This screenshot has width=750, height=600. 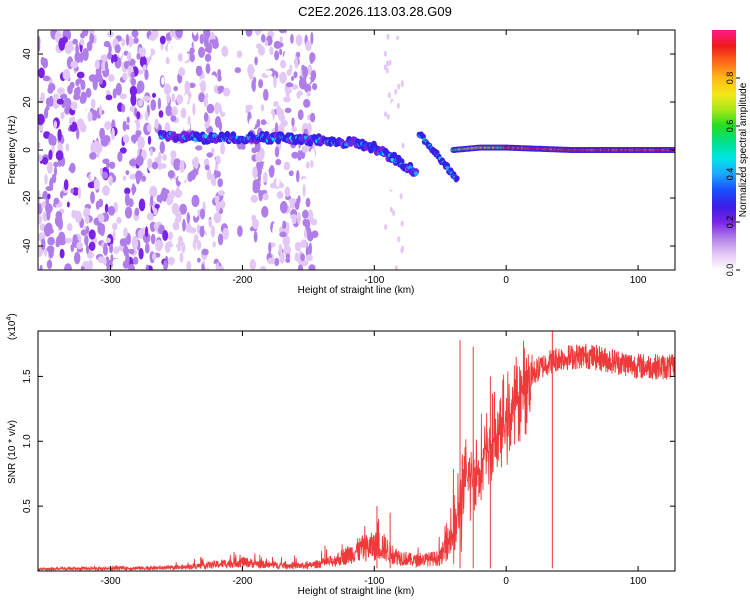 I want to click on colorbar-tick-label: 0.4, so click(x=730, y=174).